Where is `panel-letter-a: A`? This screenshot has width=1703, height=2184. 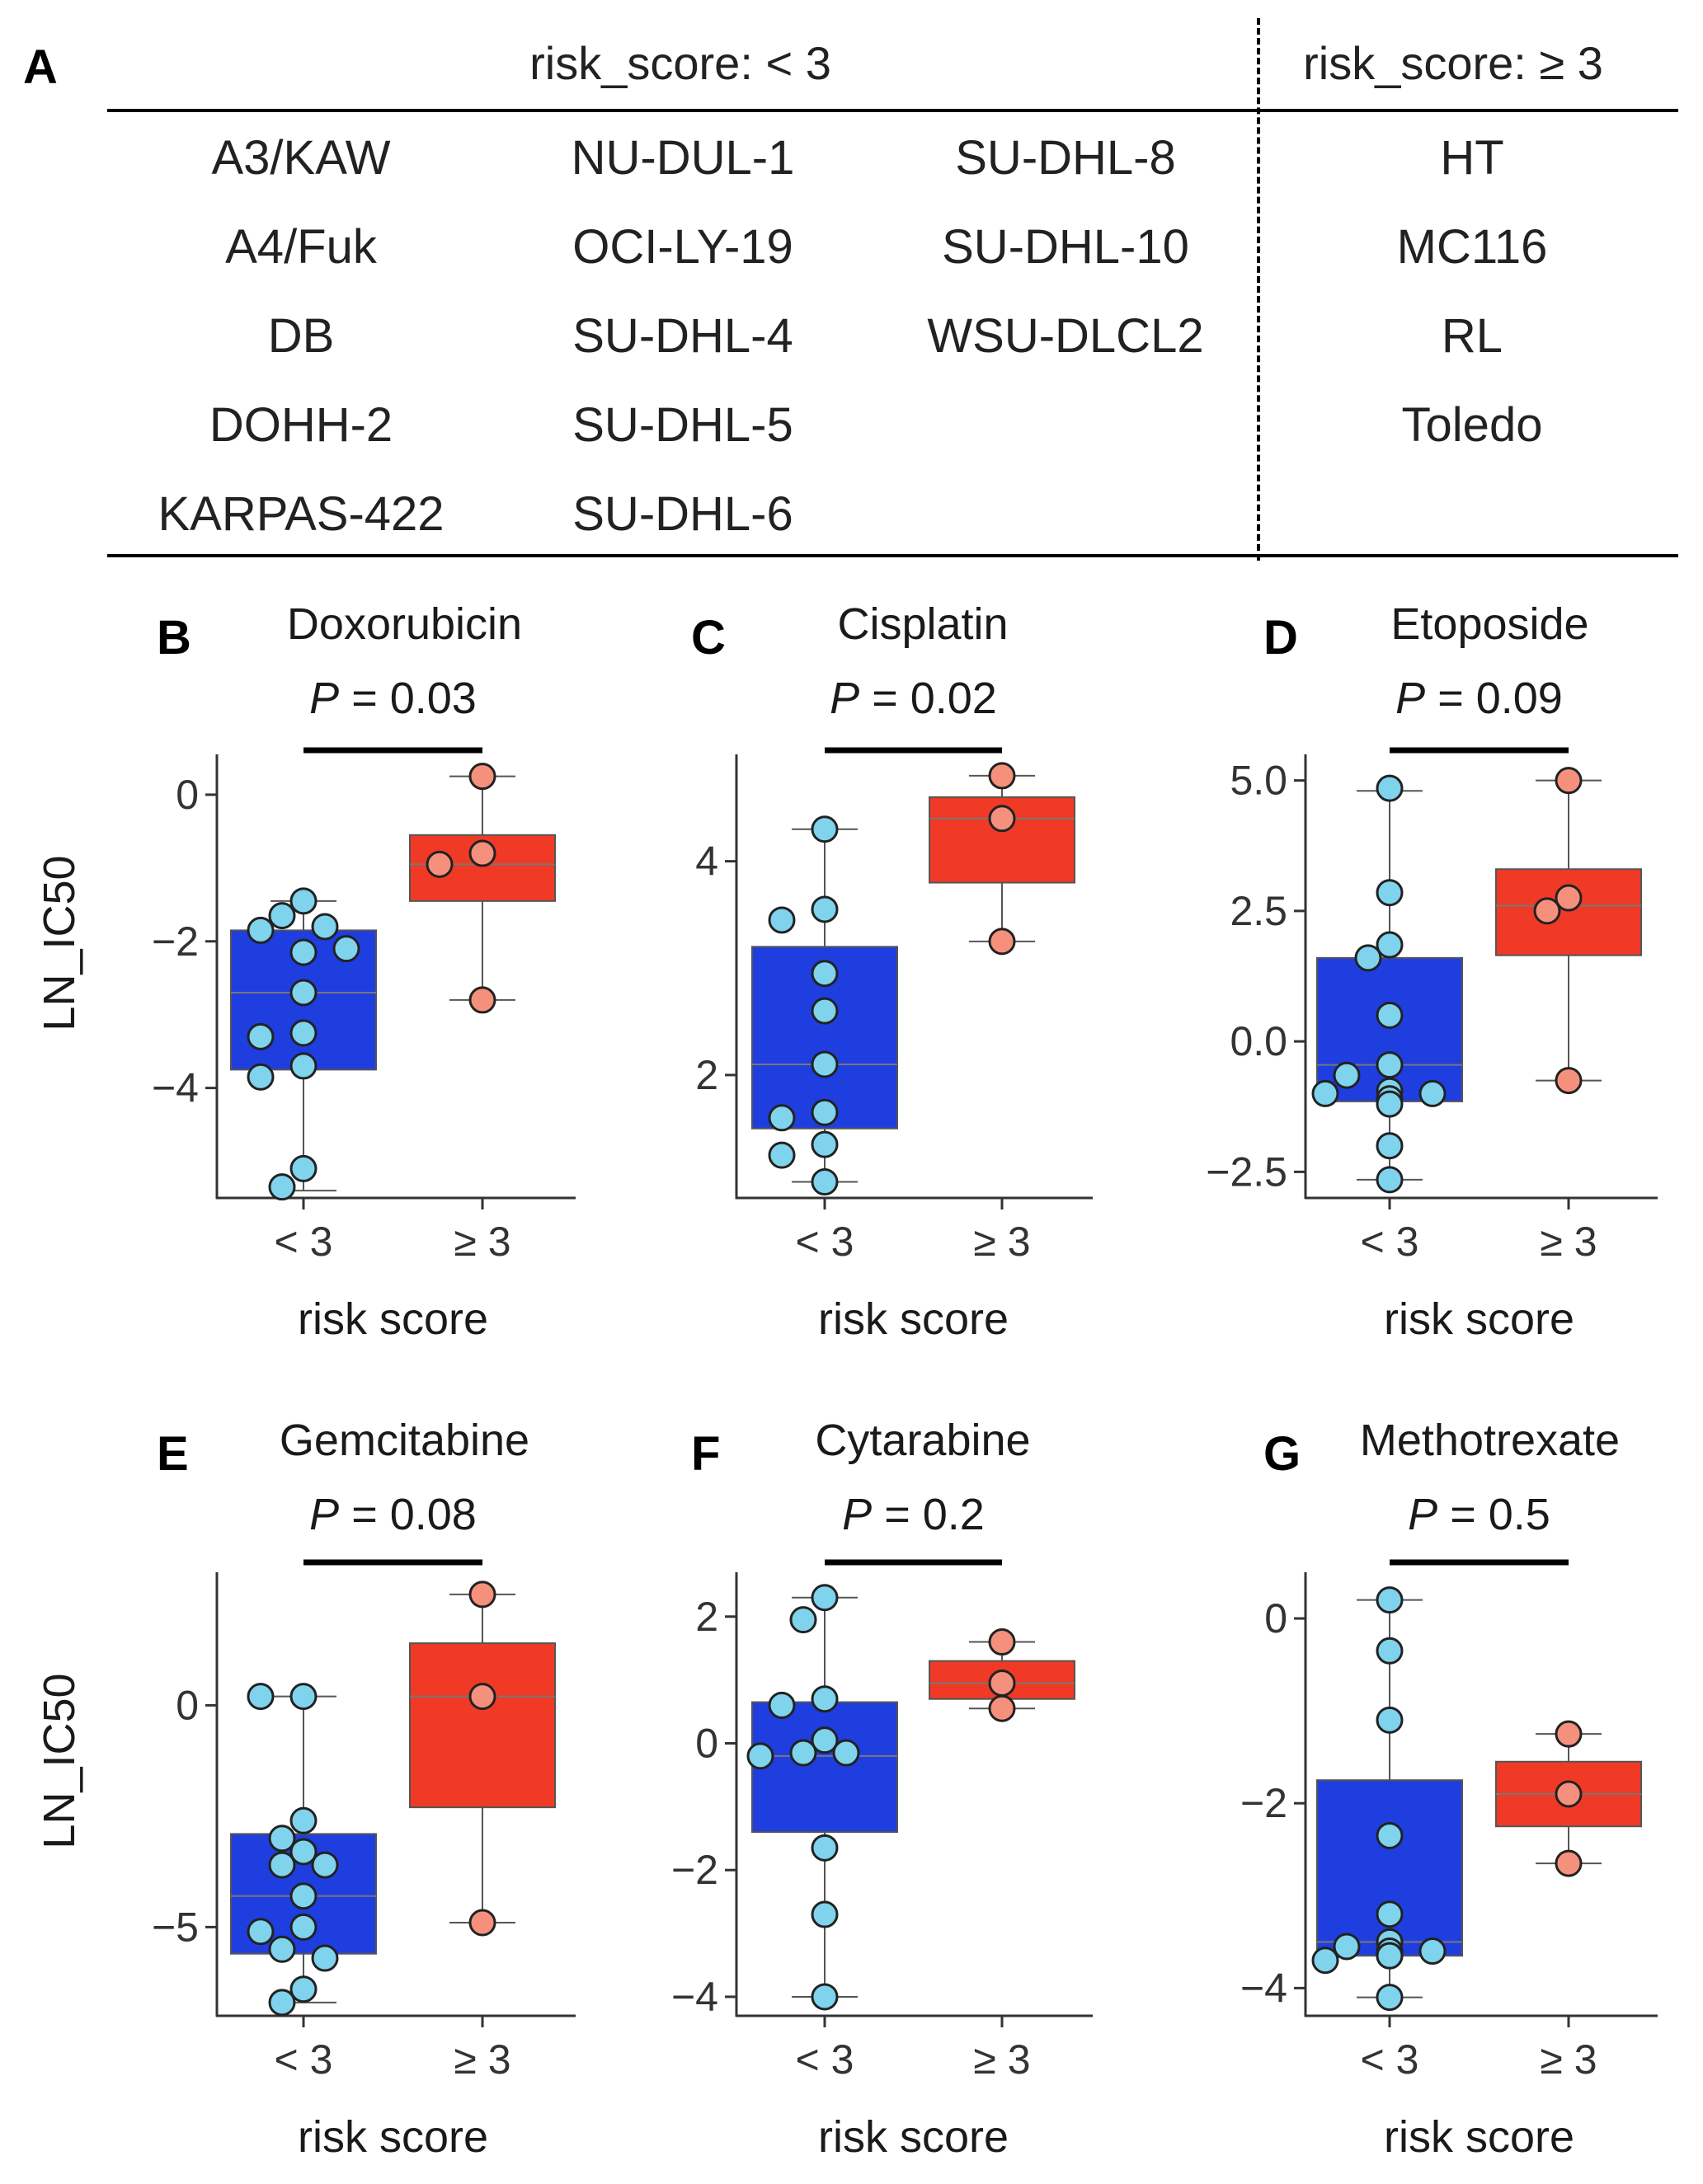 panel-letter-a: A is located at coordinates (40, 67).